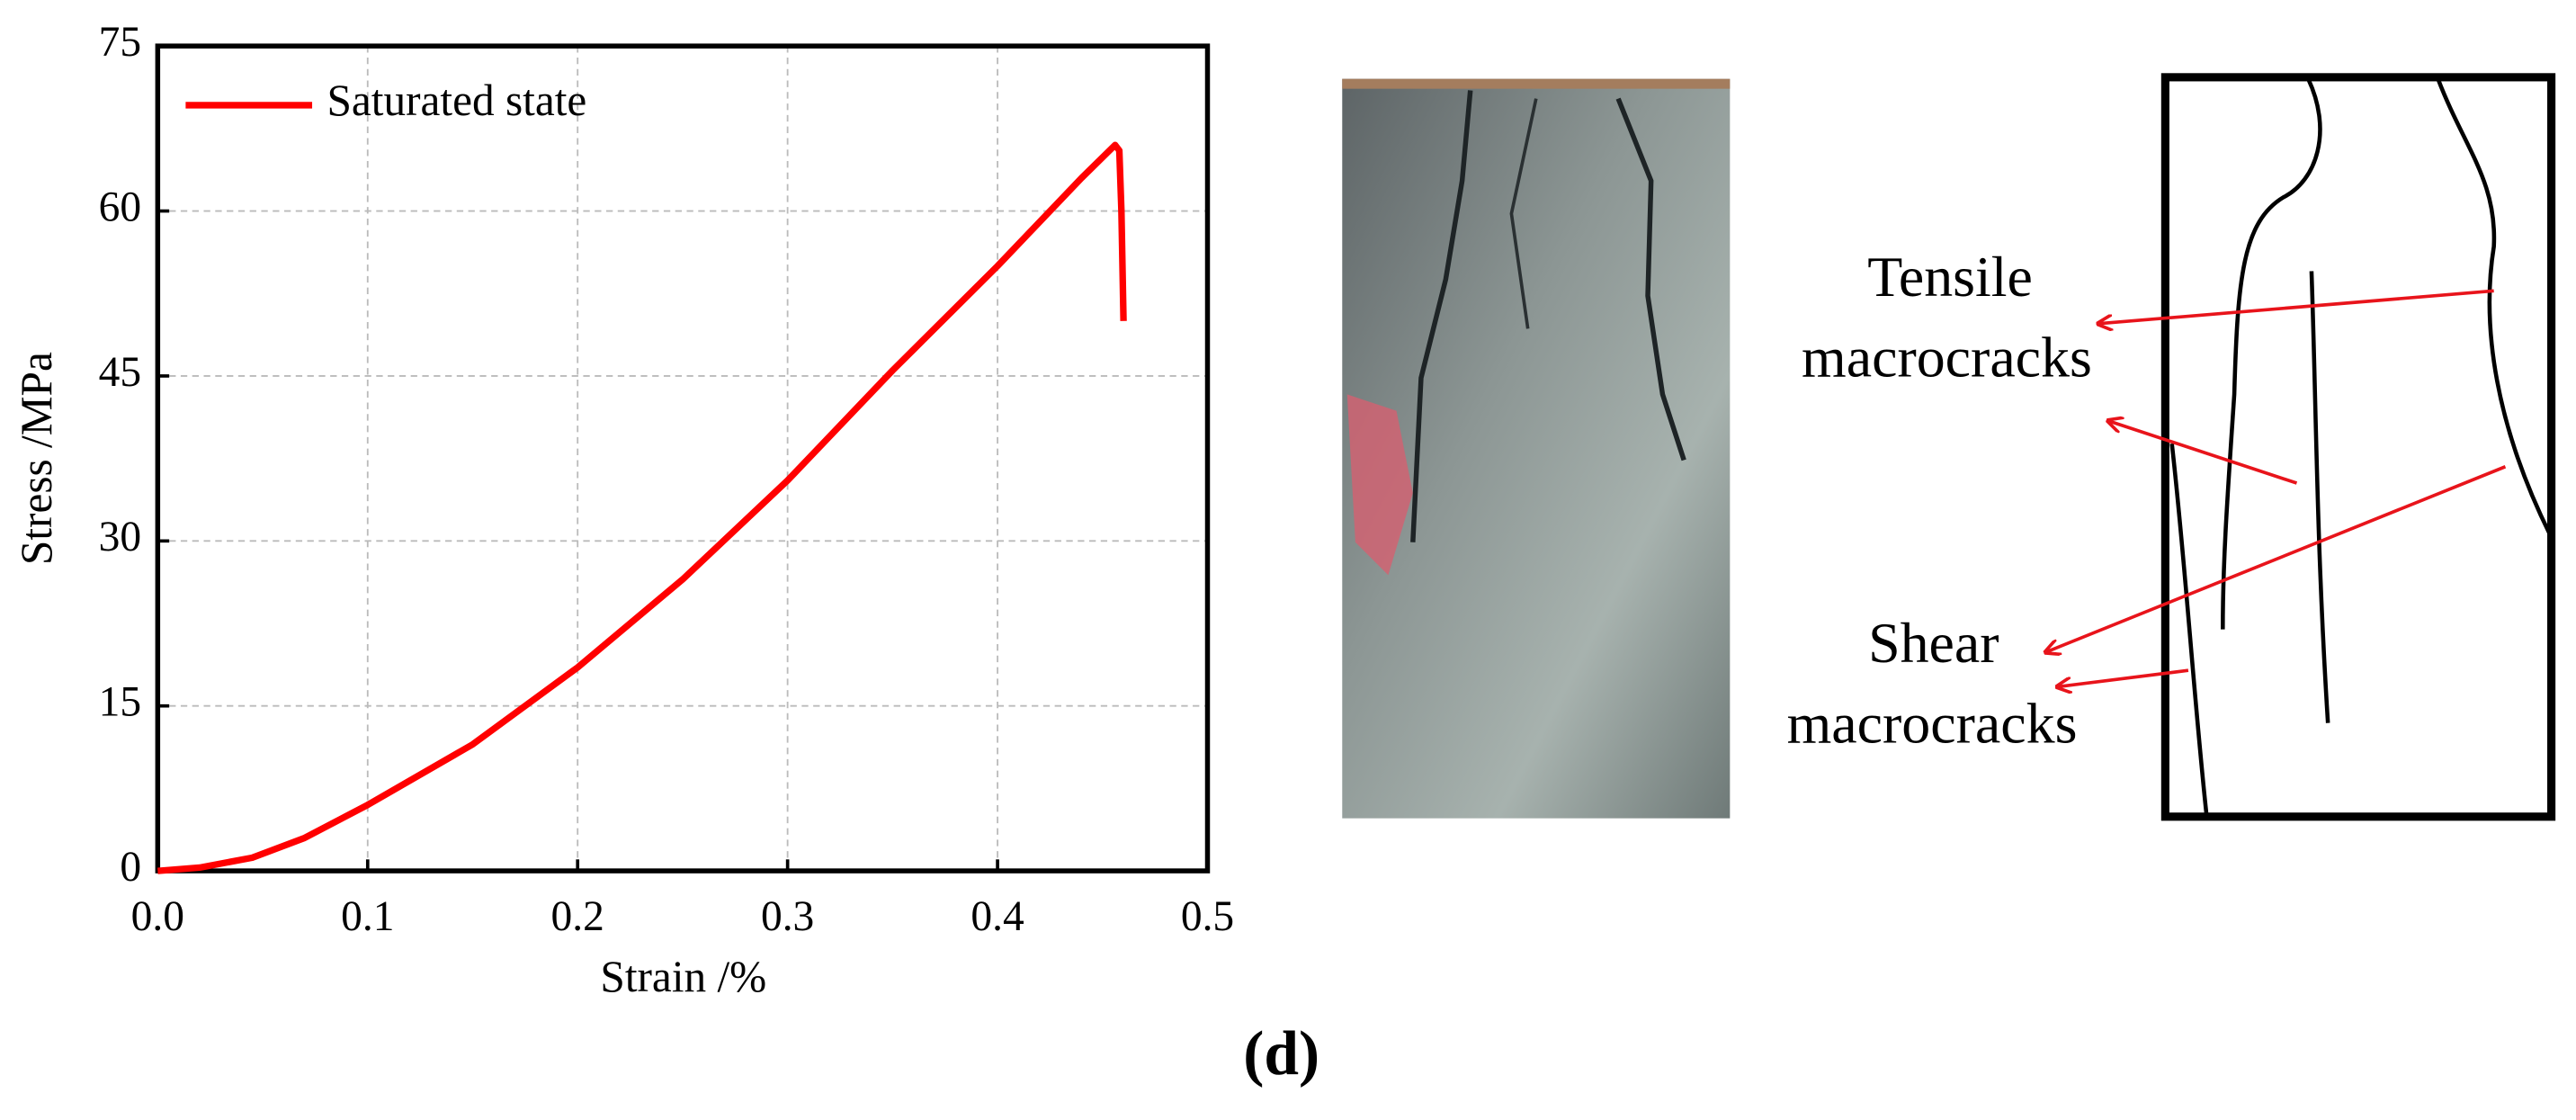  I want to click on specimen-photo, so click(1536, 448).